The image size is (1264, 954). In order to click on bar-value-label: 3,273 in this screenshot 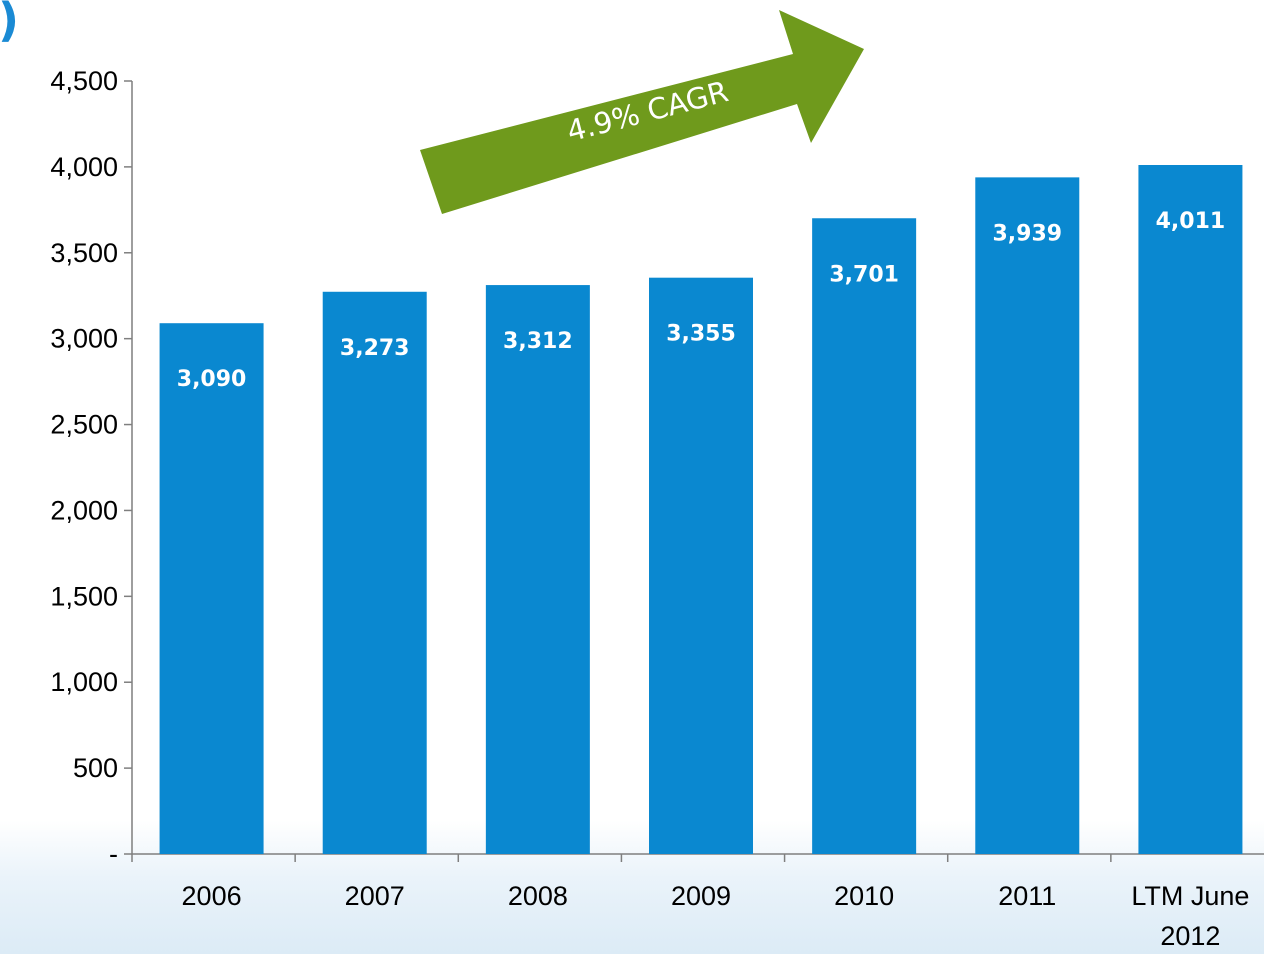, I will do `click(375, 348)`.